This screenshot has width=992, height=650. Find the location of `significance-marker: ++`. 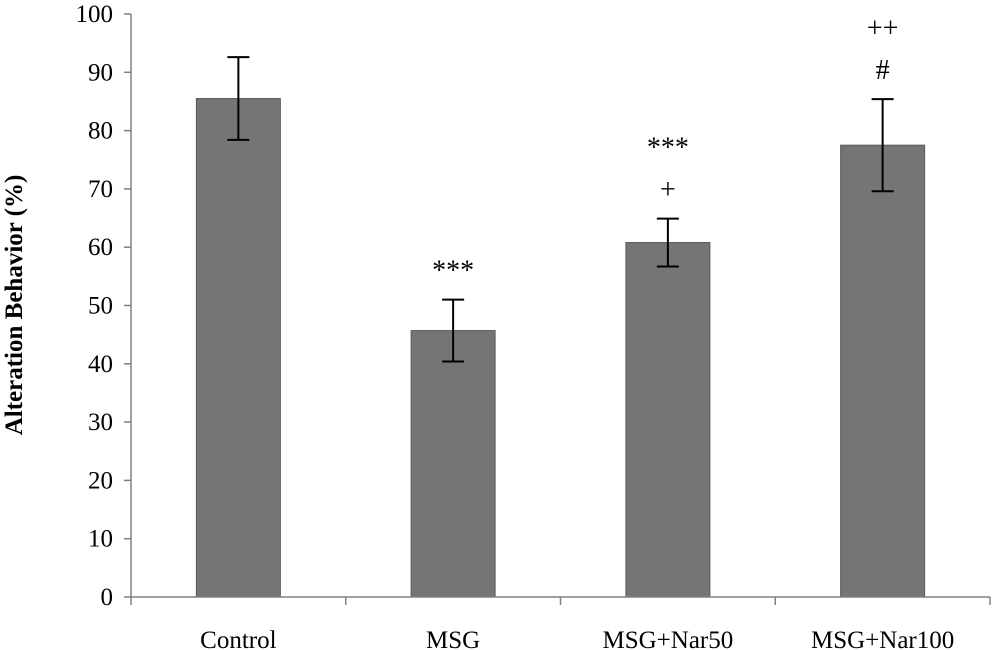

significance-marker: ++ is located at coordinates (883, 28).